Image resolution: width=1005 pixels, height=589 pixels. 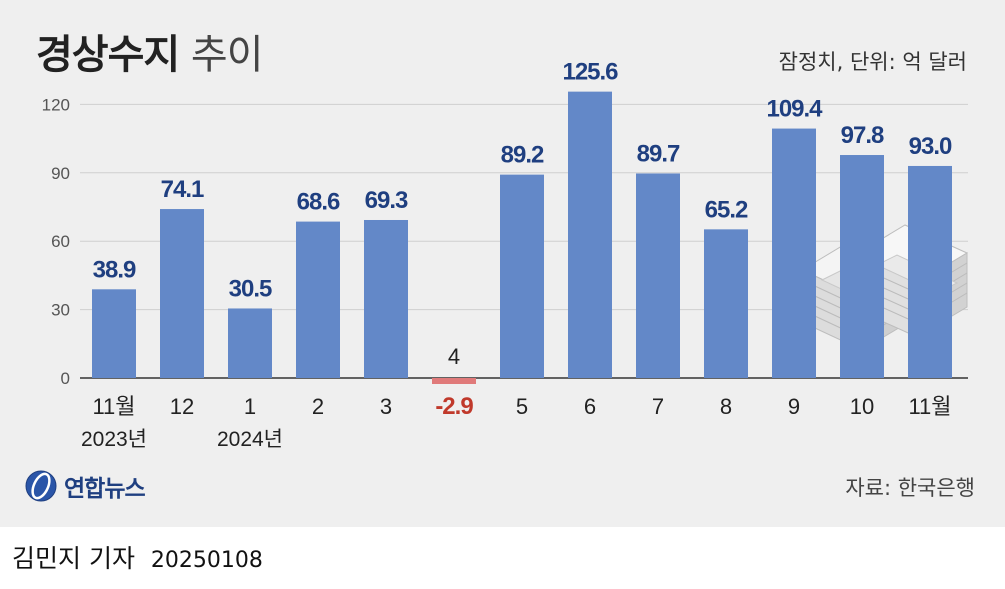 I want to click on yonhap-logo-icon, so click(x=41, y=486).